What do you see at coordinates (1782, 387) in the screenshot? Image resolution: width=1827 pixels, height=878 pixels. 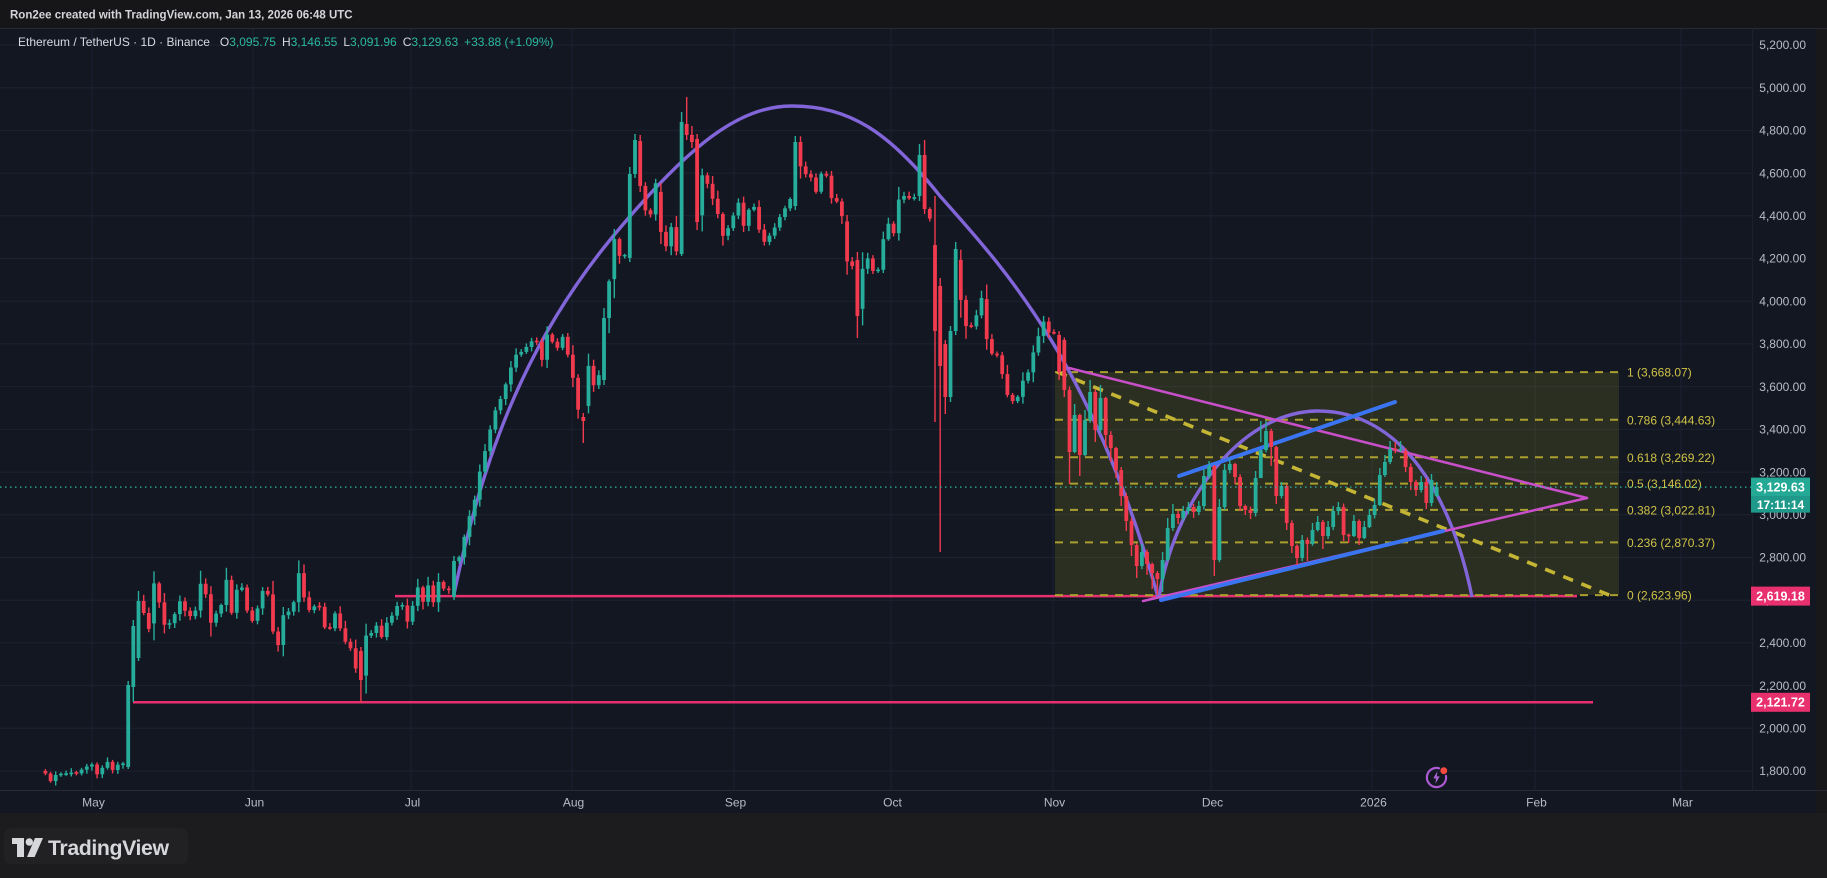 I see `svg-text: 3,600.00` at bounding box center [1782, 387].